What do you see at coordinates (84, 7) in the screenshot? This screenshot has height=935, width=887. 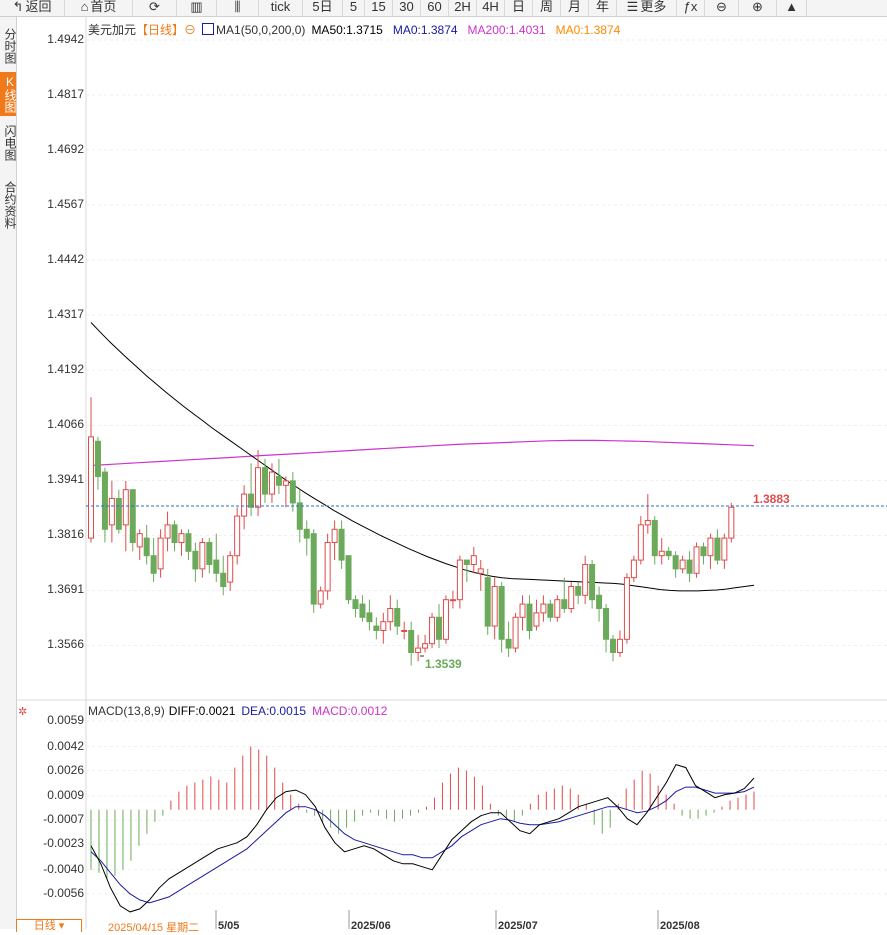 I see `home-icon: ⌂` at bounding box center [84, 7].